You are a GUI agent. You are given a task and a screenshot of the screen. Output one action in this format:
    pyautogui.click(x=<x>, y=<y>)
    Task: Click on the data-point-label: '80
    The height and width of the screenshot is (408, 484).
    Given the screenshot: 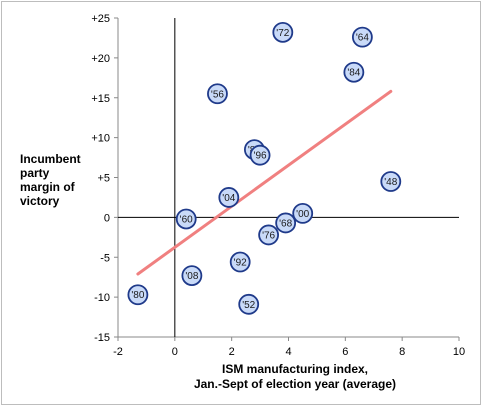 What is the action you would take?
    pyautogui.click(x=137, y=295)
    